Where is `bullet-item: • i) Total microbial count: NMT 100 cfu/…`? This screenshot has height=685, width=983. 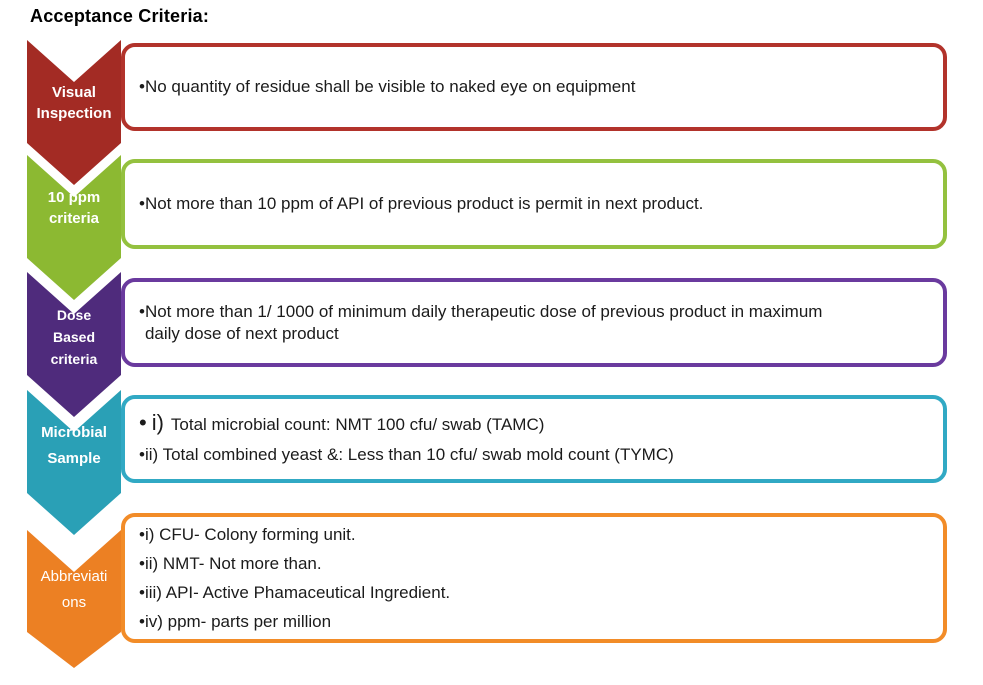
bullet-item: • i) Total microbial count: NMT 100 cfu/… is located at coordinates (536, 424).